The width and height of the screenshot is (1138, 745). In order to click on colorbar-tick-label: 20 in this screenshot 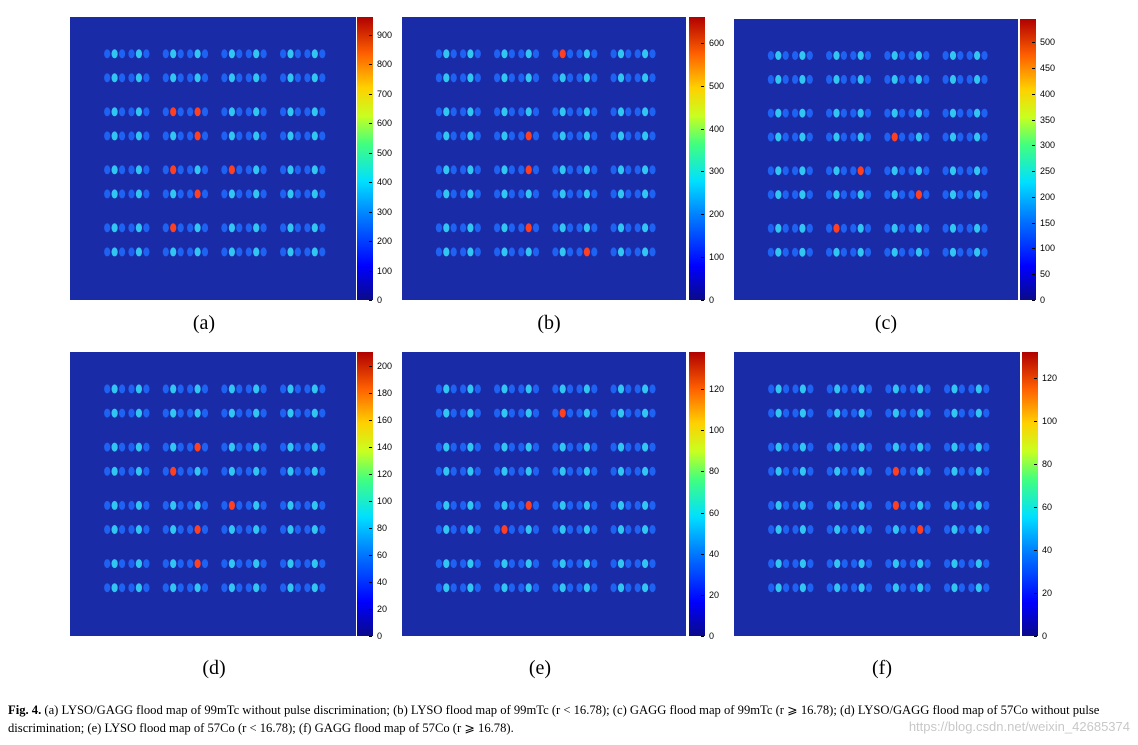, I will do `click(378, 609)`.